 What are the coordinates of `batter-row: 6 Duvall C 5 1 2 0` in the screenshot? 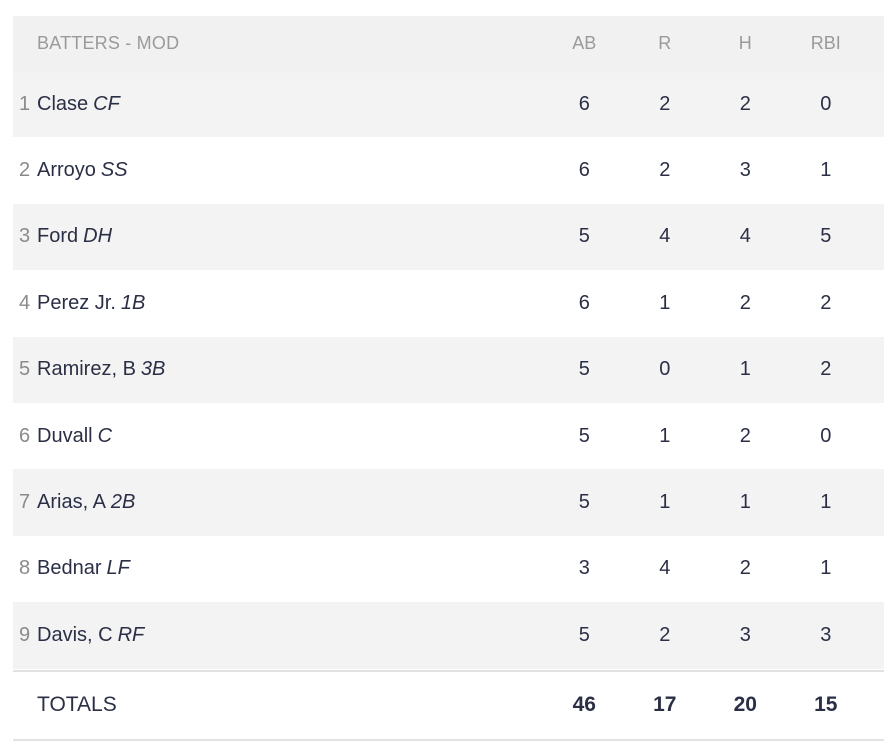 It's located at (448, 436).